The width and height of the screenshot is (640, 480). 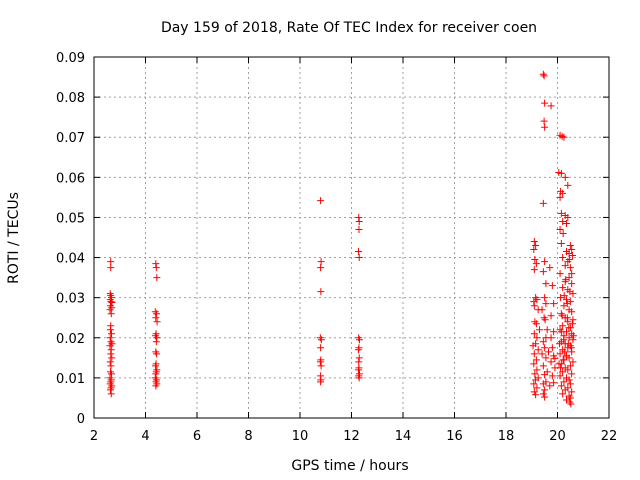 What do you see at coordinates (300, 436) in the screenshot?
I see `x-tick-label: 10` at bounding box center [300, 436].